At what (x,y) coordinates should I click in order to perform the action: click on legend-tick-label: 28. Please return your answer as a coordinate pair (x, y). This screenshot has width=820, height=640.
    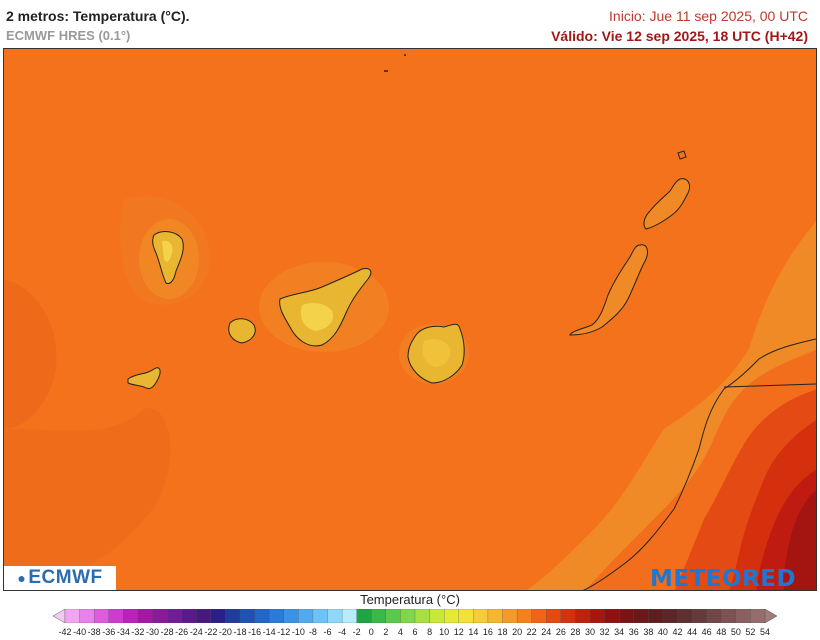
    Looking at the image, I should click on (575, 632).